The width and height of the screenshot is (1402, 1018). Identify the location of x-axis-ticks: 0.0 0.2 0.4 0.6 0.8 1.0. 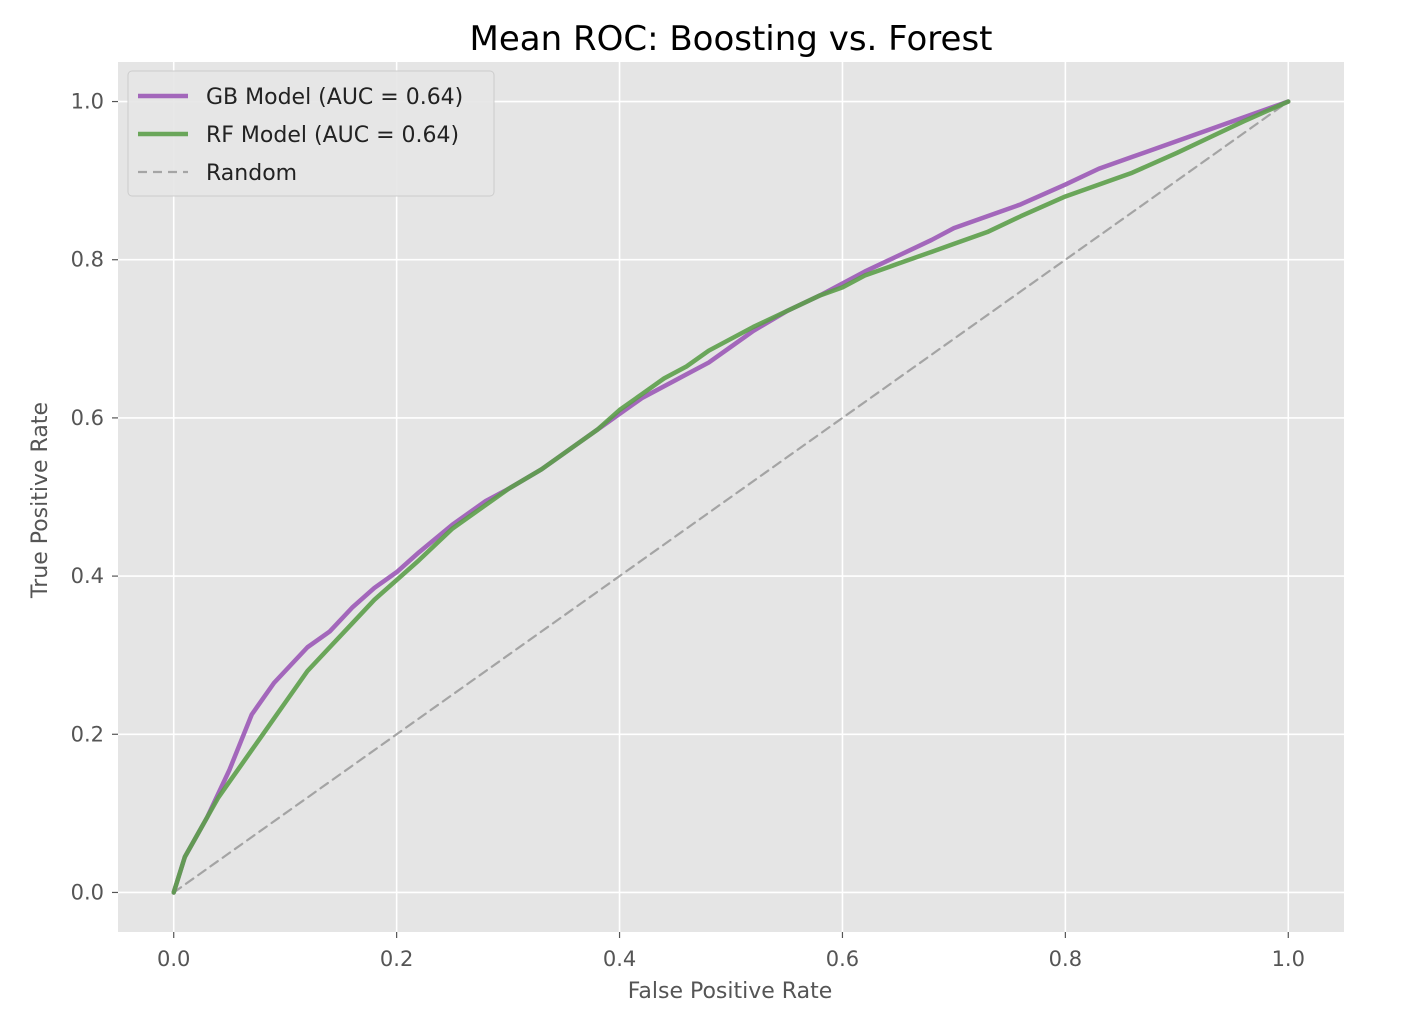
(731, 951).